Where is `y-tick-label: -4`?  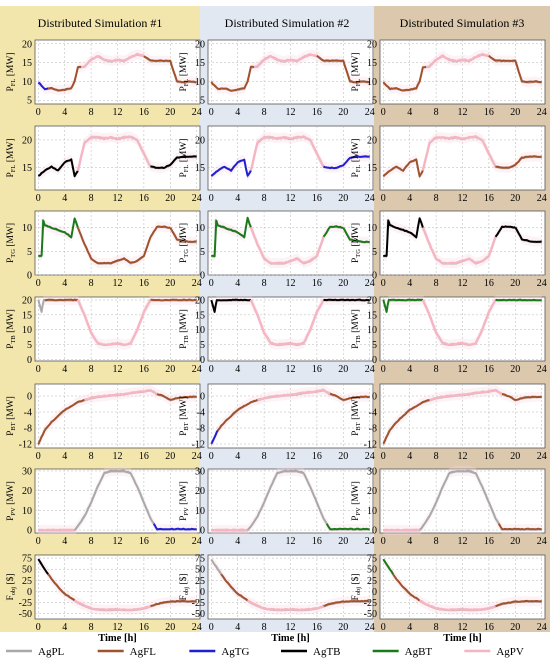
y-tick-label: -4 is located at coordinates (28, 413).